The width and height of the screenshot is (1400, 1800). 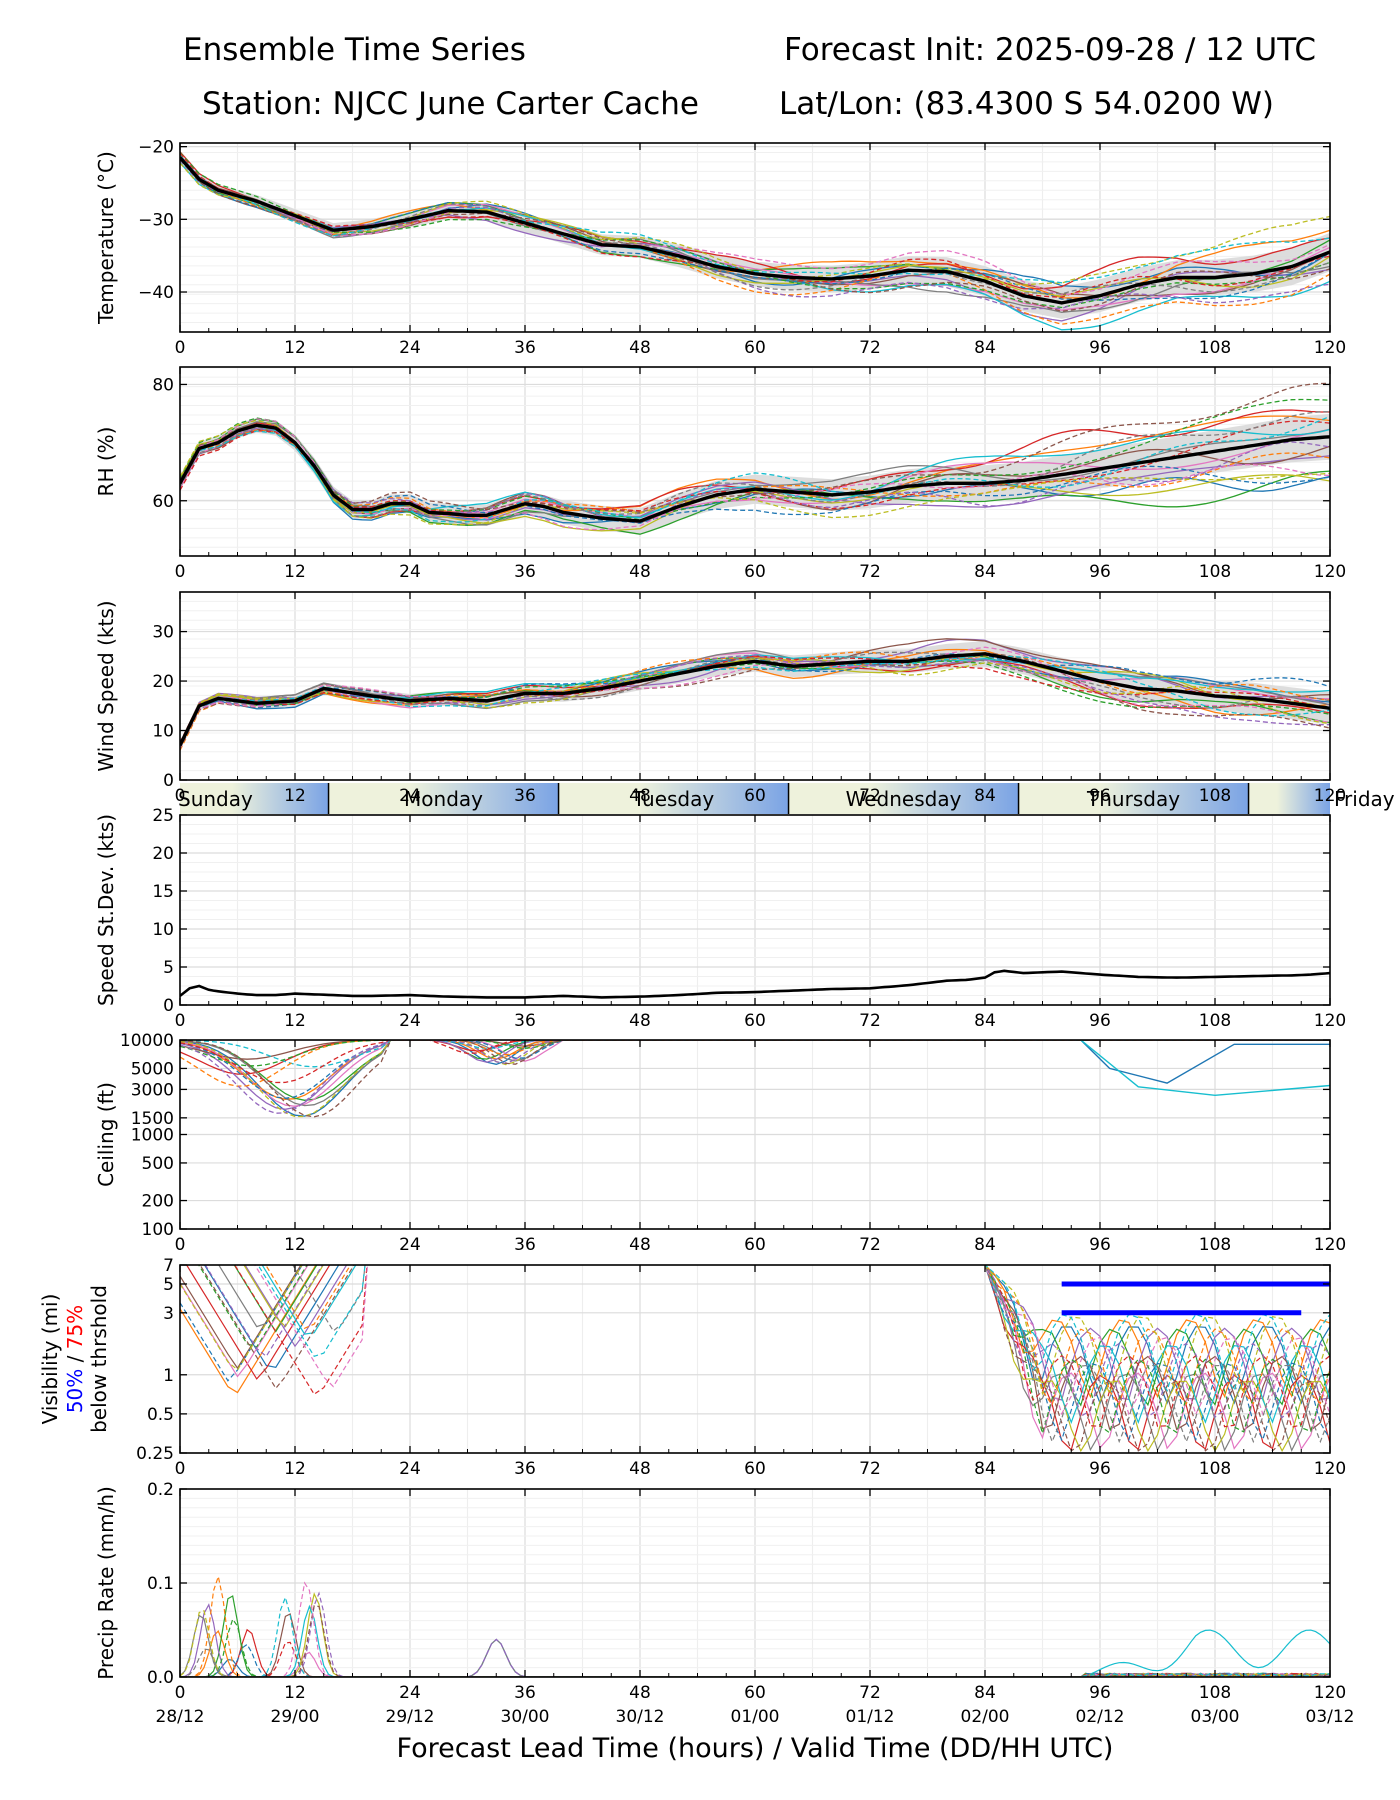 What do you see at coordinates (163, 892) in the screenshot?
I see `y-tick-label: 15` at bounding box center [163, 892].